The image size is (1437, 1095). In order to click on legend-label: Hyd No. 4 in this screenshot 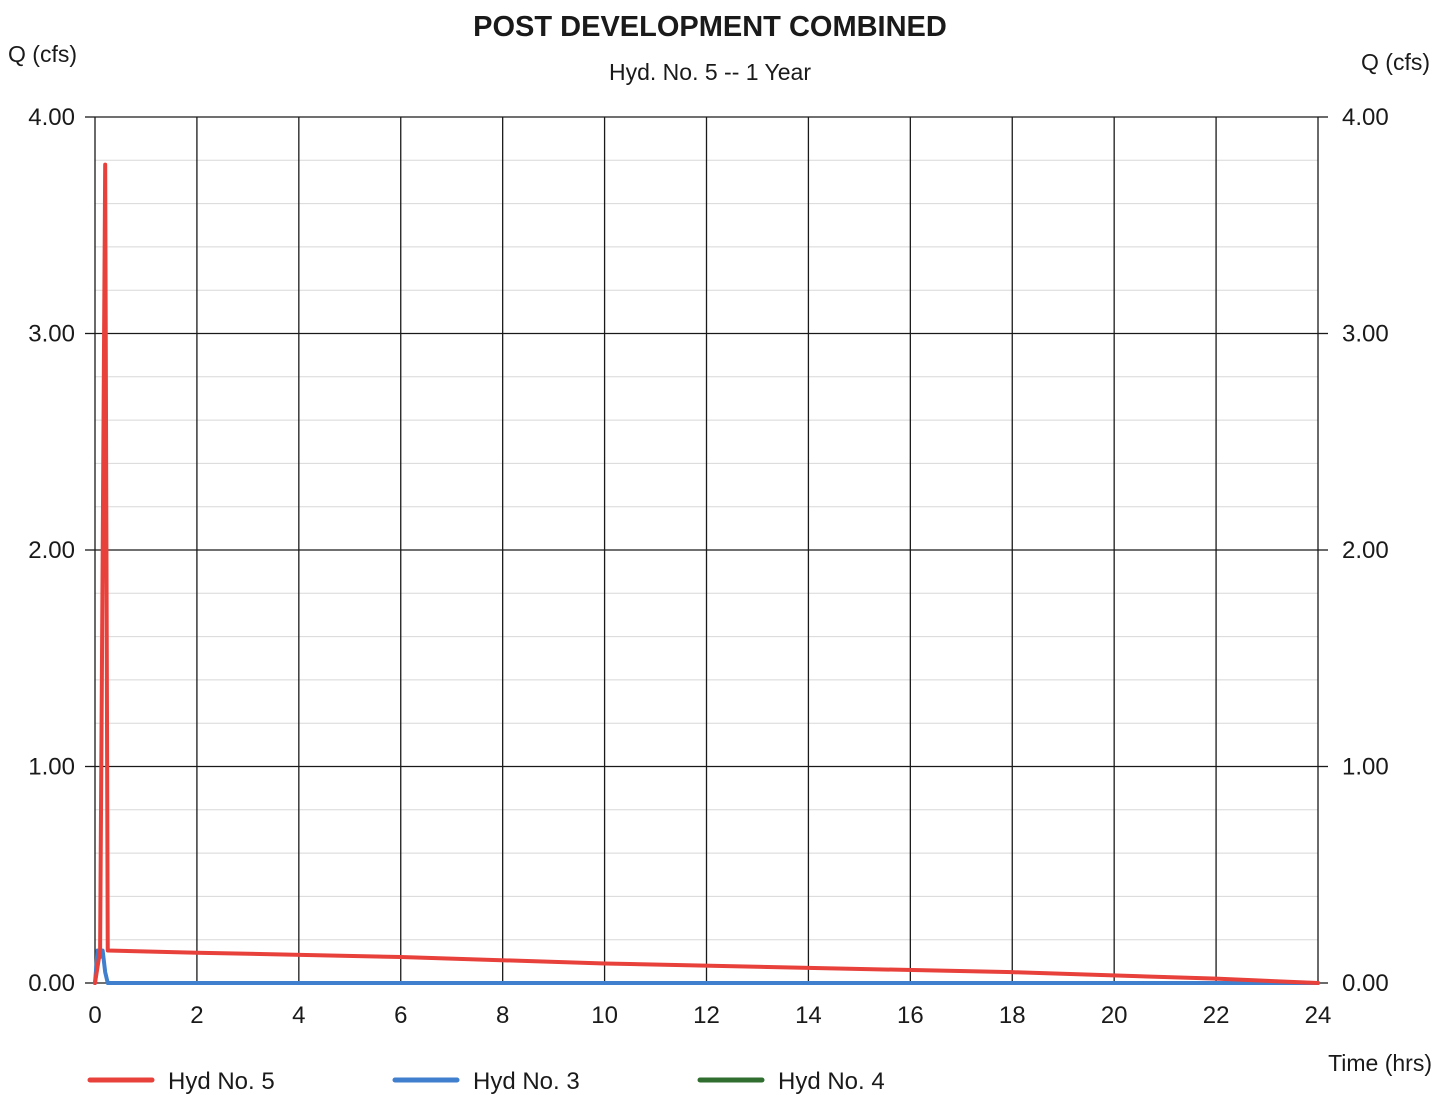, I will do `click(831, 1081)`.